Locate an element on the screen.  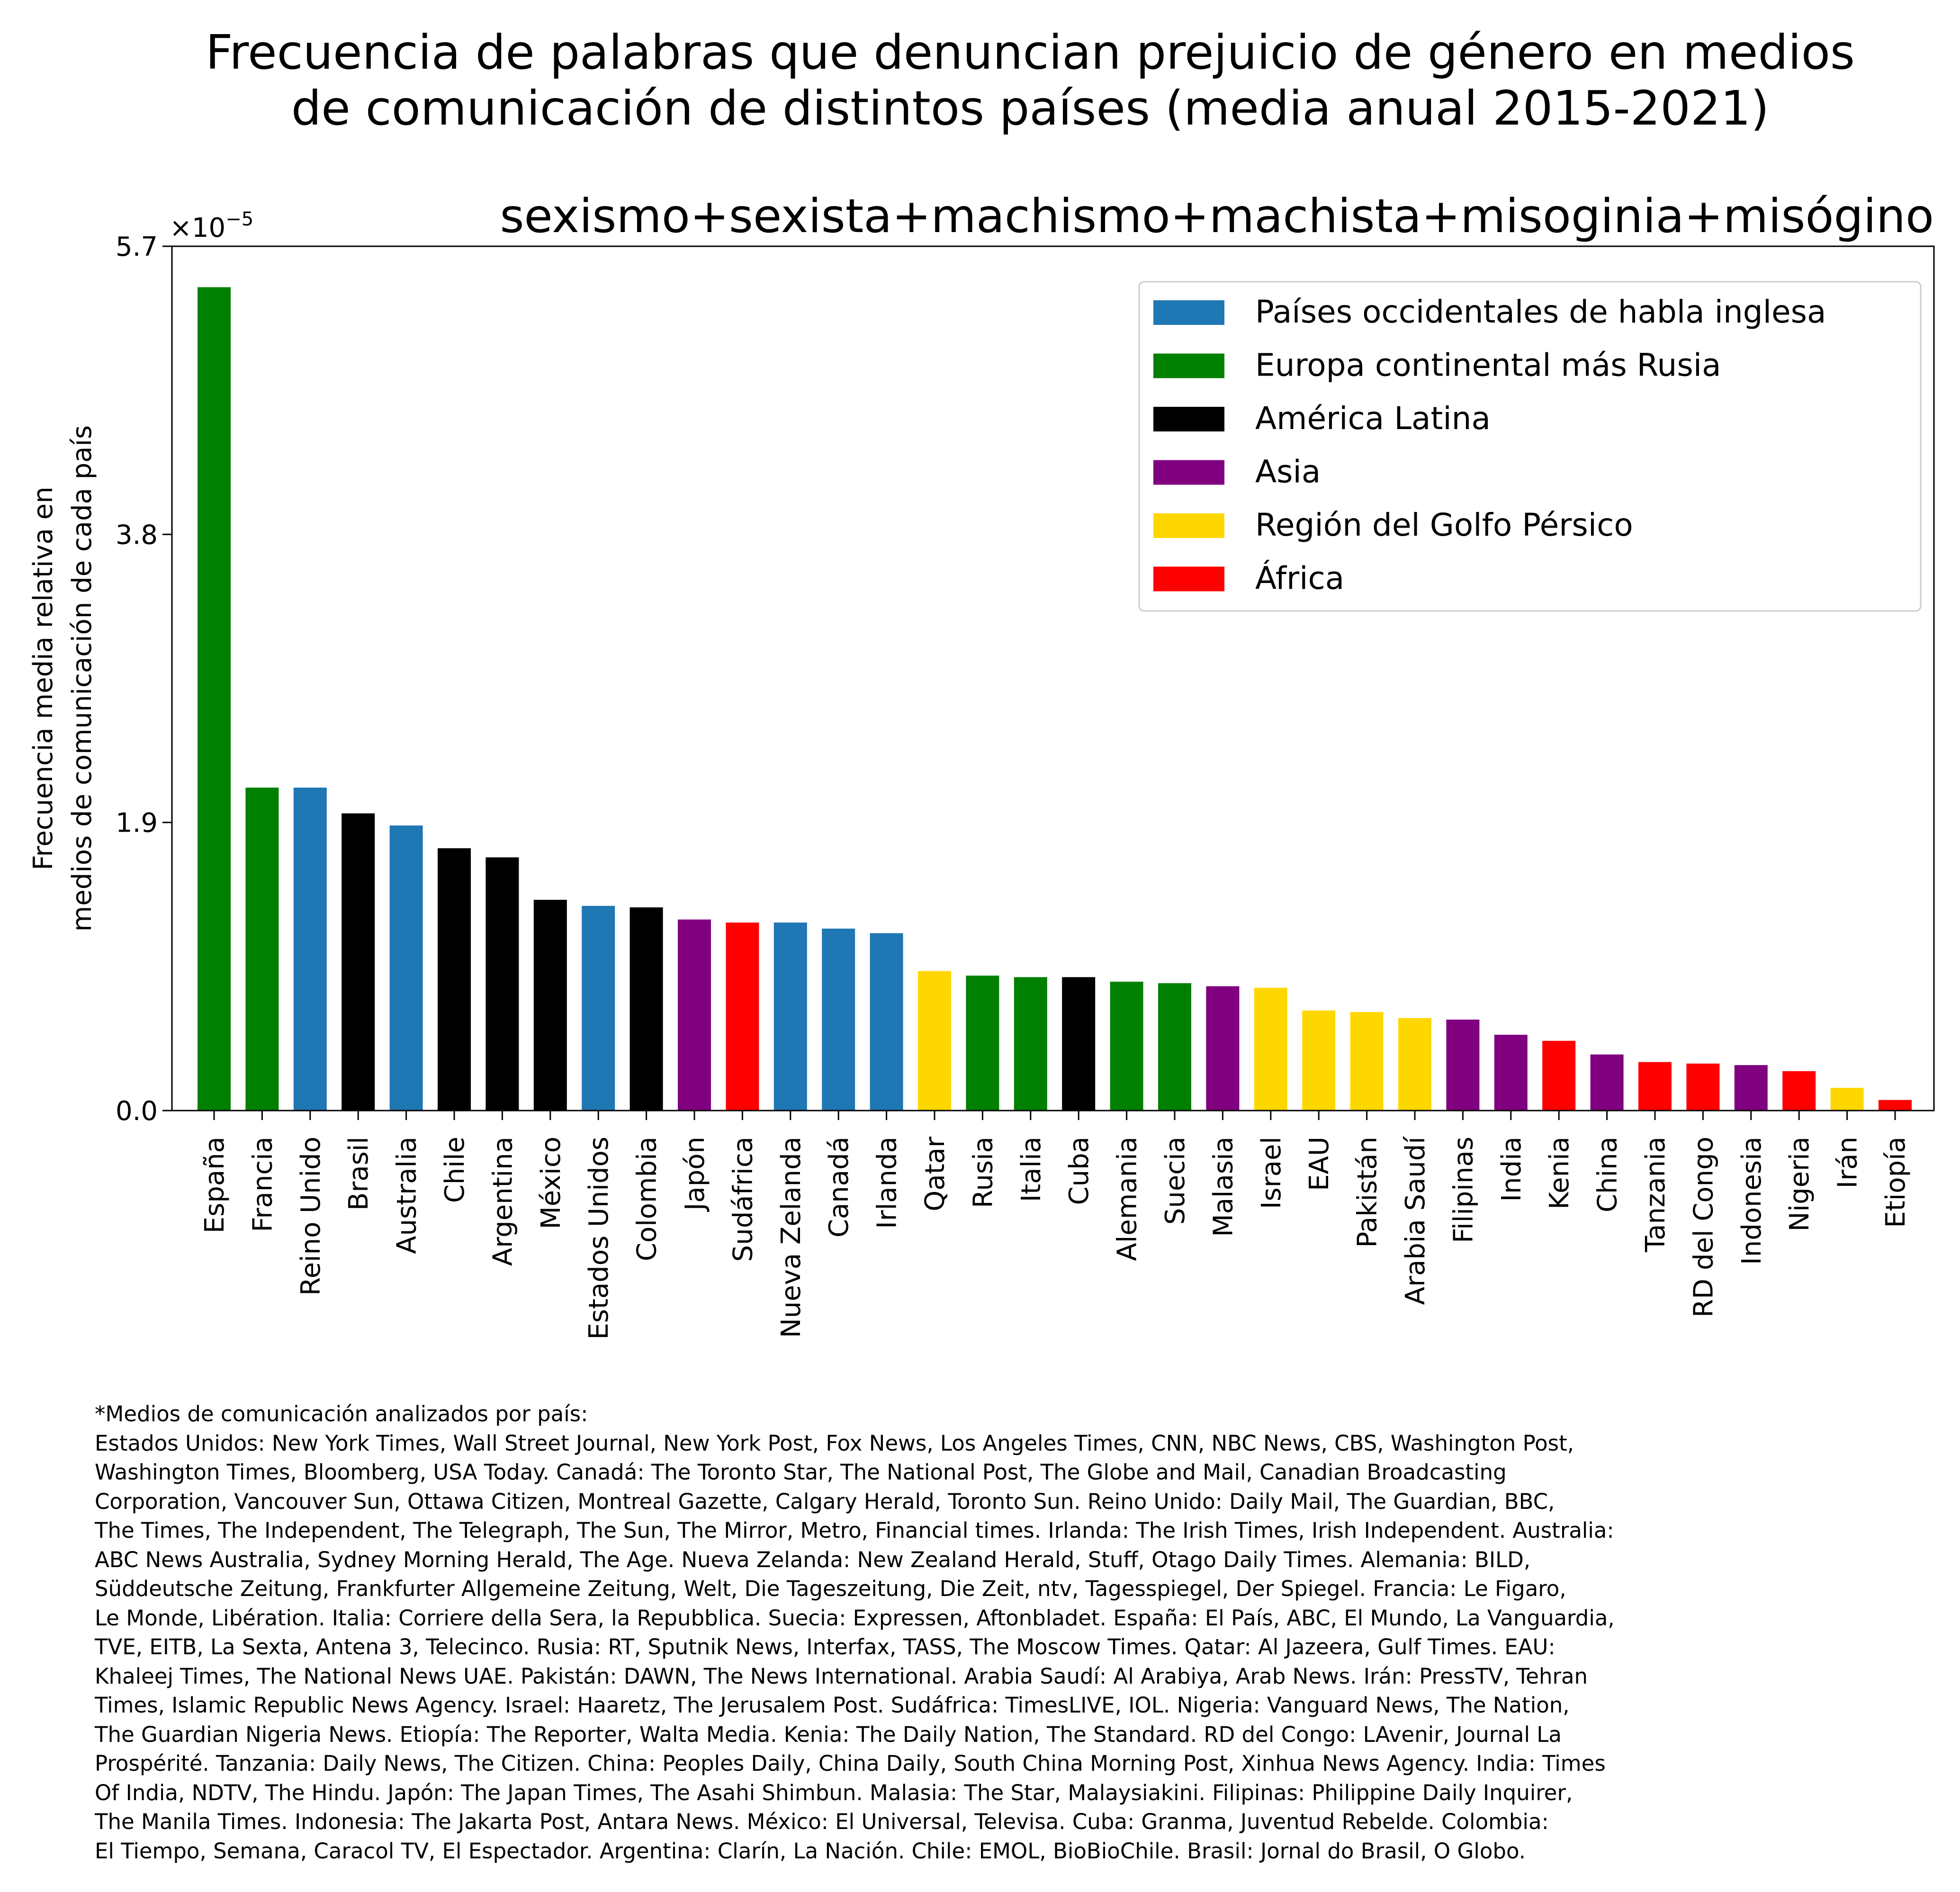
legend-box is located at coordinates (1530, 446).